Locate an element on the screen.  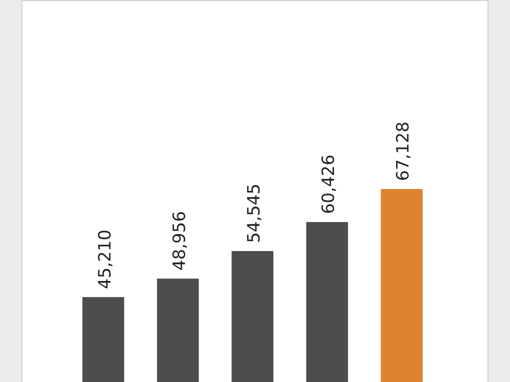
data-label: 54,545 is located at coordinates (254, 214).